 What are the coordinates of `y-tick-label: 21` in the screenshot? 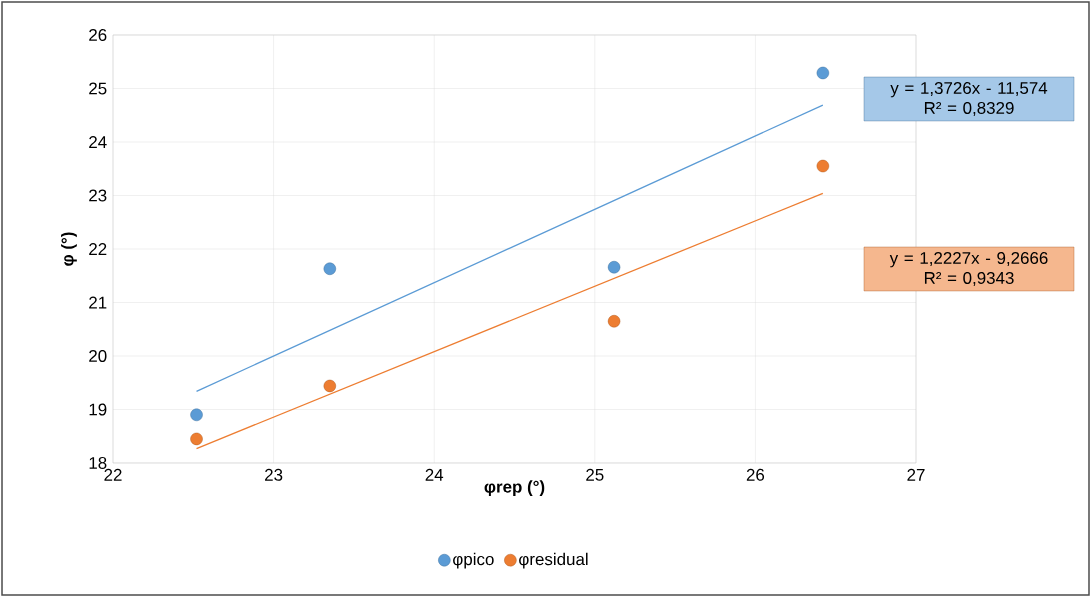 It's located at (98, 302).